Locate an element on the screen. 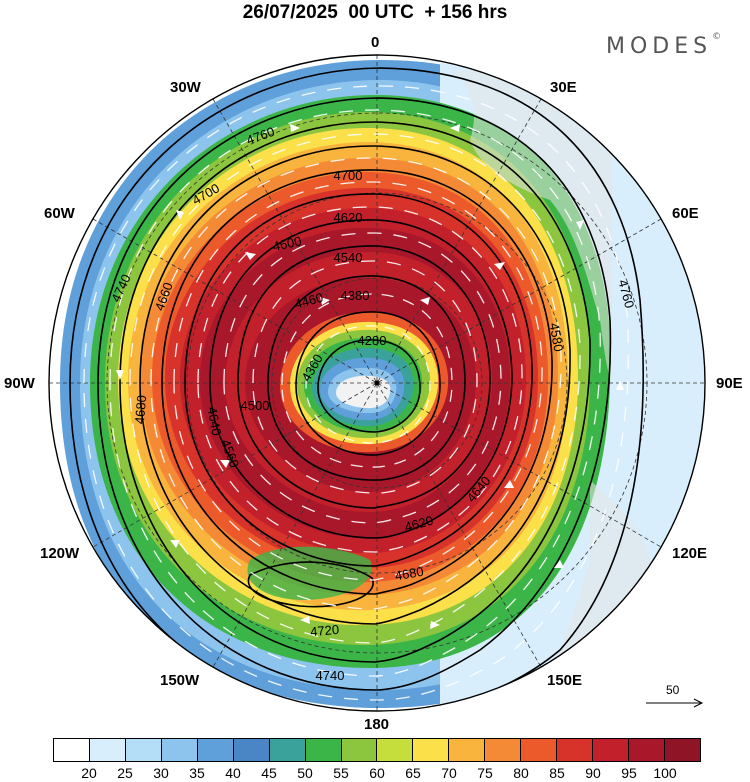 Image resolution: width=750 pixels, height=782 pixels. vector-scale-arrow is located at coordinates (675, 703).